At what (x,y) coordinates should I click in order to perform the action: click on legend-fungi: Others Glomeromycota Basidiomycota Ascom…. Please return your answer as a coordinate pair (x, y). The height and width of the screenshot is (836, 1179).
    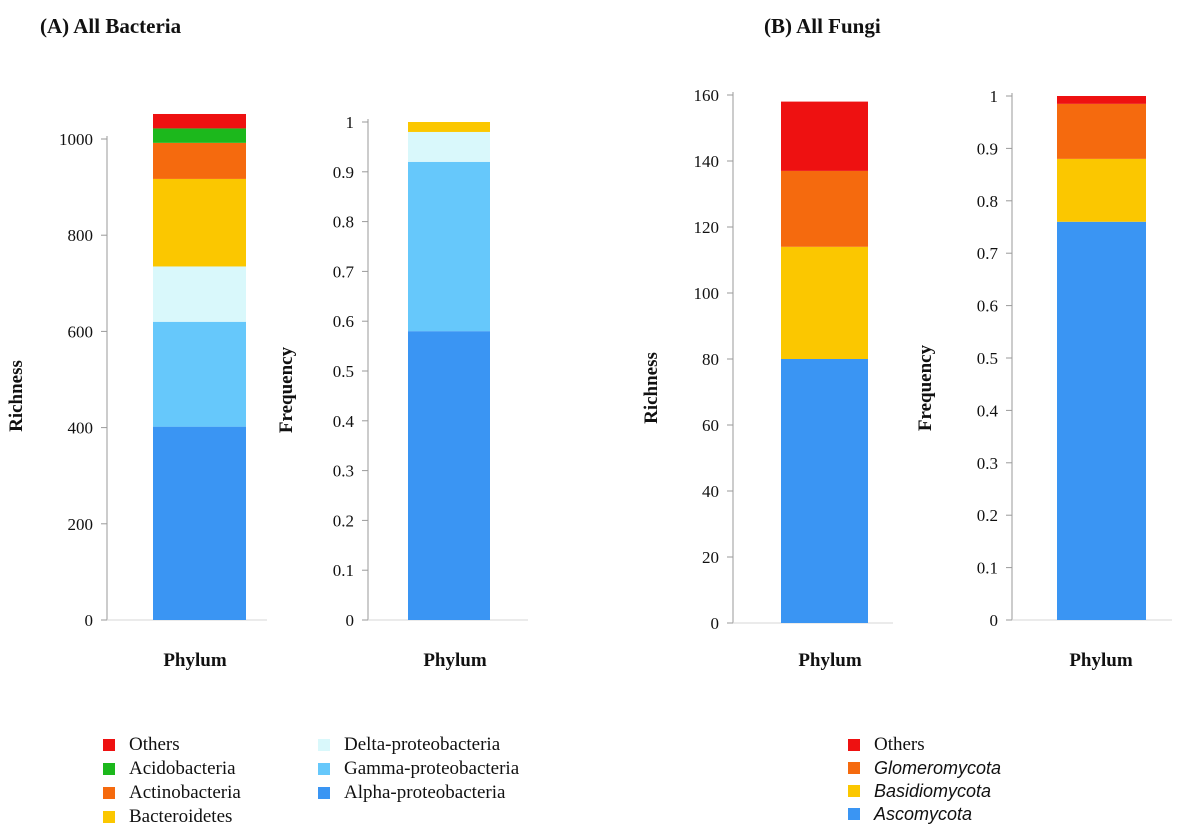
    Looking at the image, I should click on (924, 779).